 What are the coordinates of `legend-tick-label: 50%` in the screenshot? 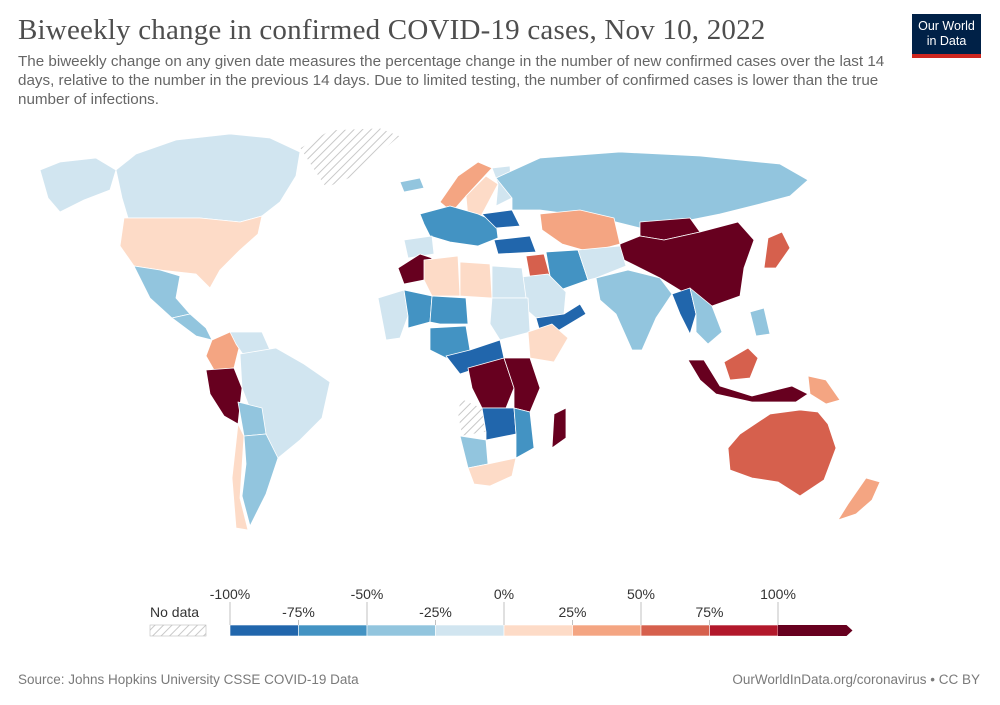 It's located at (641, 594).